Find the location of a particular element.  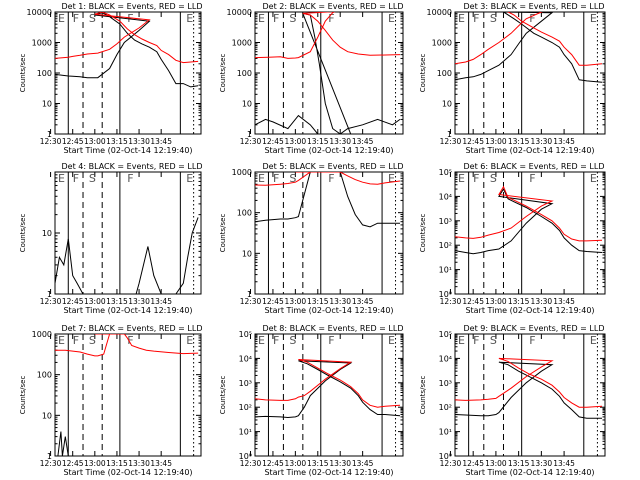

y-tick-label: 10000 is located at coordinates (39, 12).